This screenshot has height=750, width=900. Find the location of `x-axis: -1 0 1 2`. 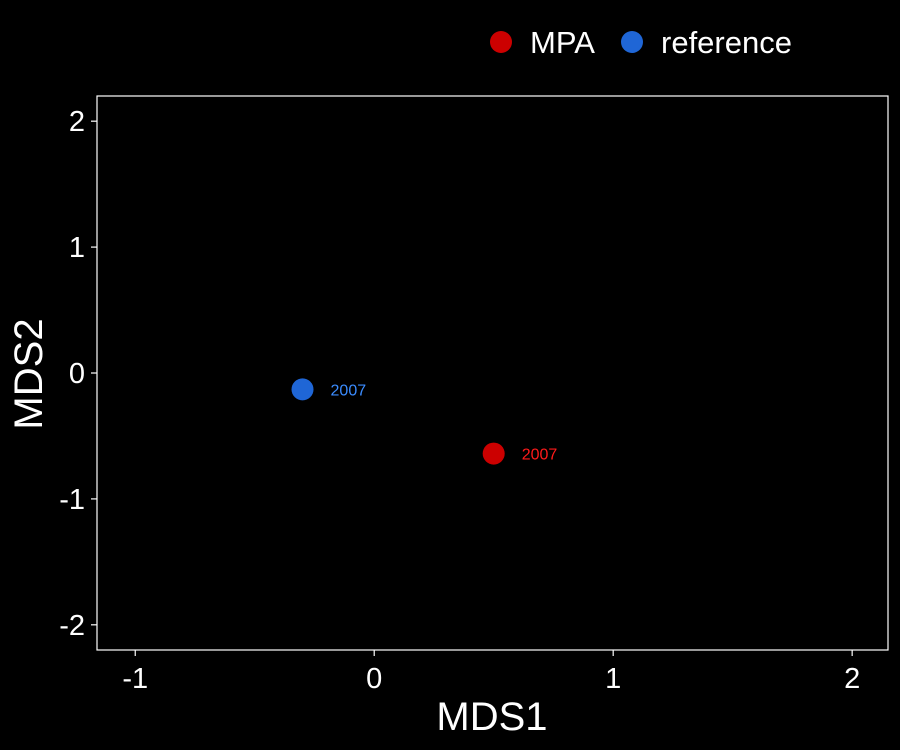

x-axis: -1 0 1 2 is located at coordinates (491, 672).